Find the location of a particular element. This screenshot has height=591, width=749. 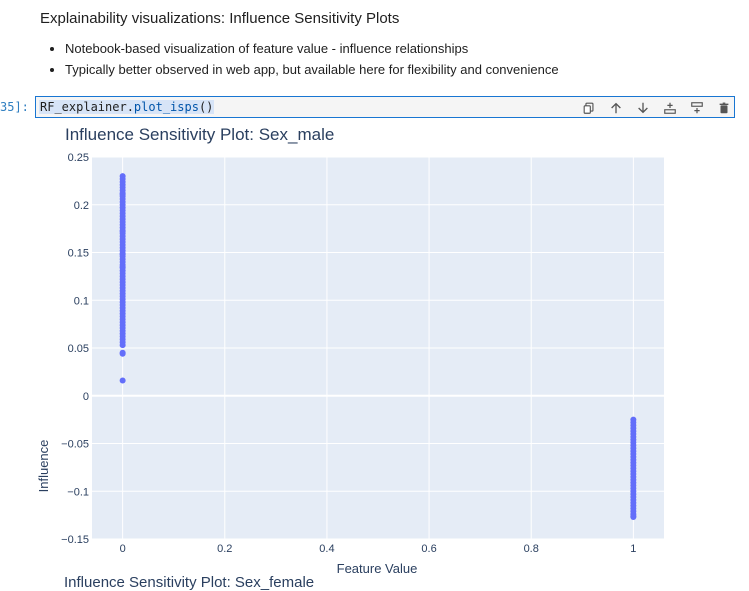

execution-count-prompt: 35]: is located at coordinates (14, 107).